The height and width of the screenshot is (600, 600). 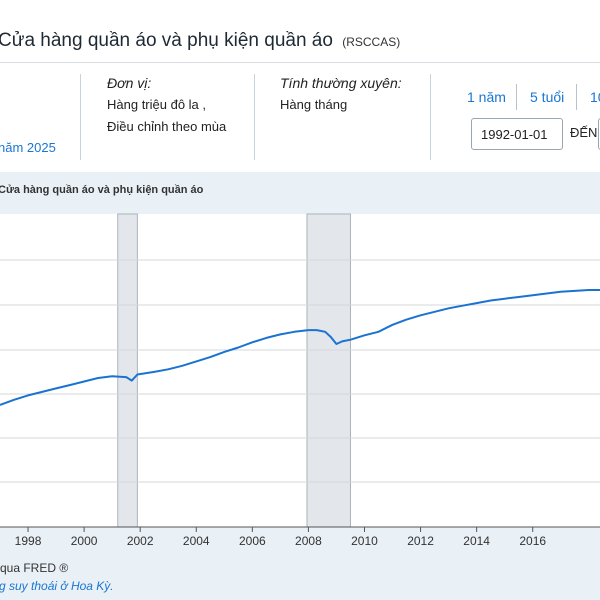 I want to click on units-value-line2: Điều chỉnh theo mùa, so click(x=167, y=126).